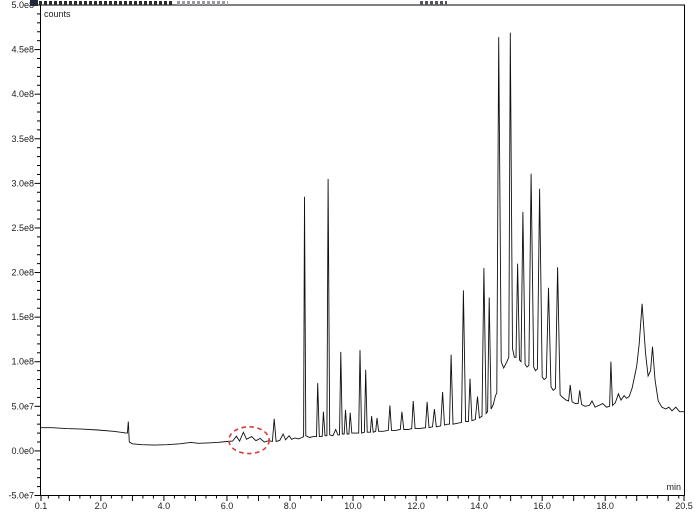 This screenshot has height=521, width=696. Describe the element at coordinates (22, 139) in the screenshot. I see `y-tick-label: 3.5e8` at that location.